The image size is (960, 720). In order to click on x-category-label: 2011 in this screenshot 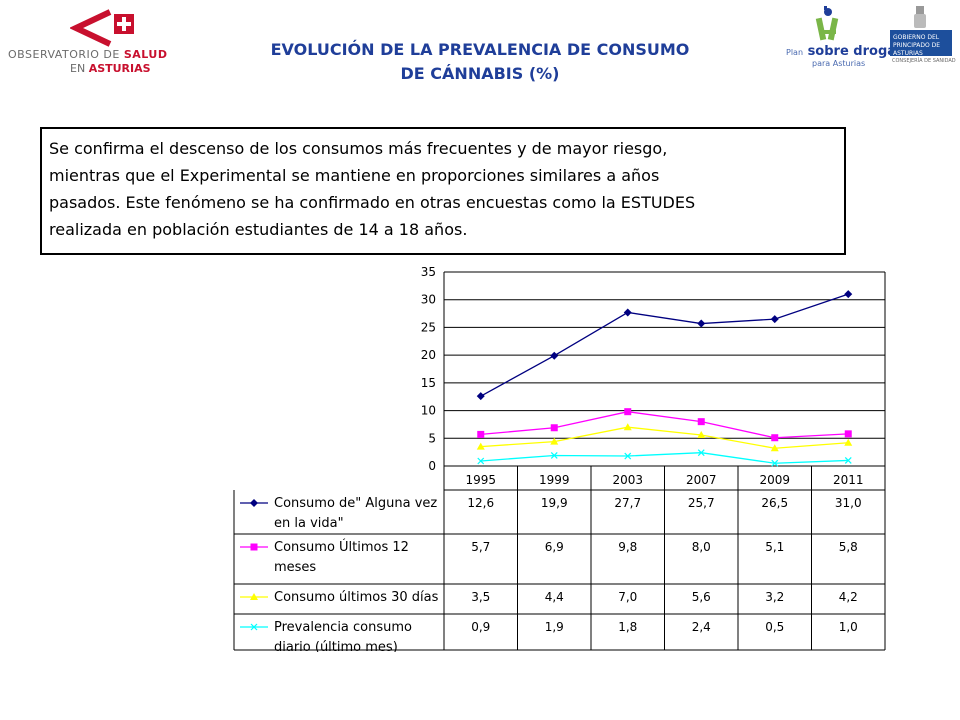, I will do `click(848, 480)`.